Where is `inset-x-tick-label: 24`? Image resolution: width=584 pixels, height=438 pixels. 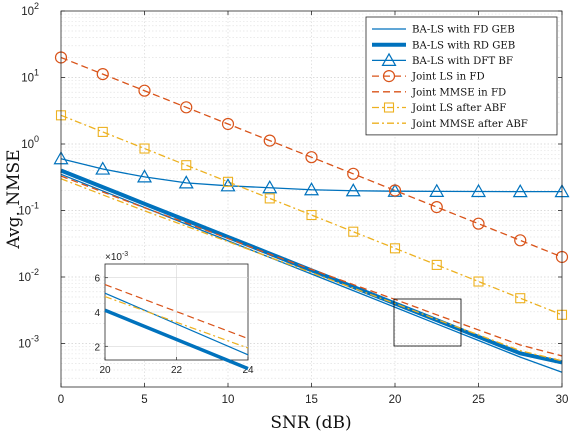
inset-x-tick-label: 24 is located at coordinates (248, 370).